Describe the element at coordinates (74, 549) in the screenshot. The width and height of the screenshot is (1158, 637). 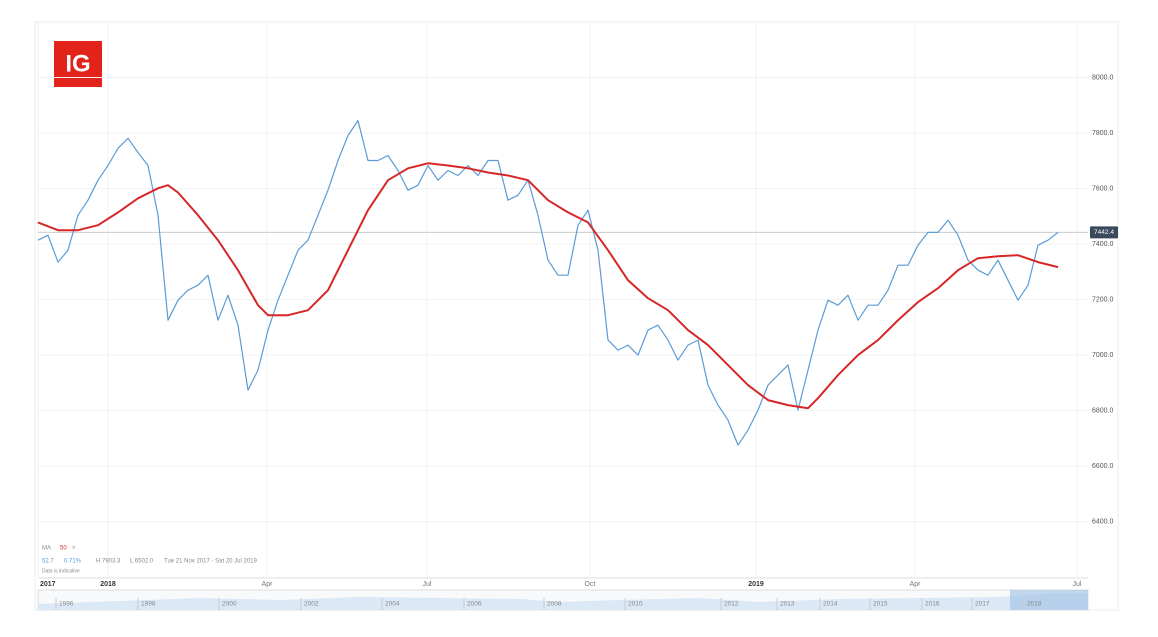
I see `remove-indicator: ×` at that location.